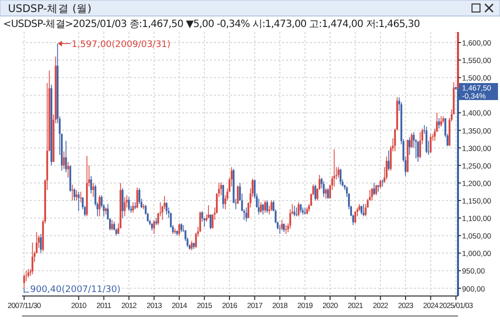  I want to click on annotation: 1,597,00(2009/03/31), so click(121, 45).